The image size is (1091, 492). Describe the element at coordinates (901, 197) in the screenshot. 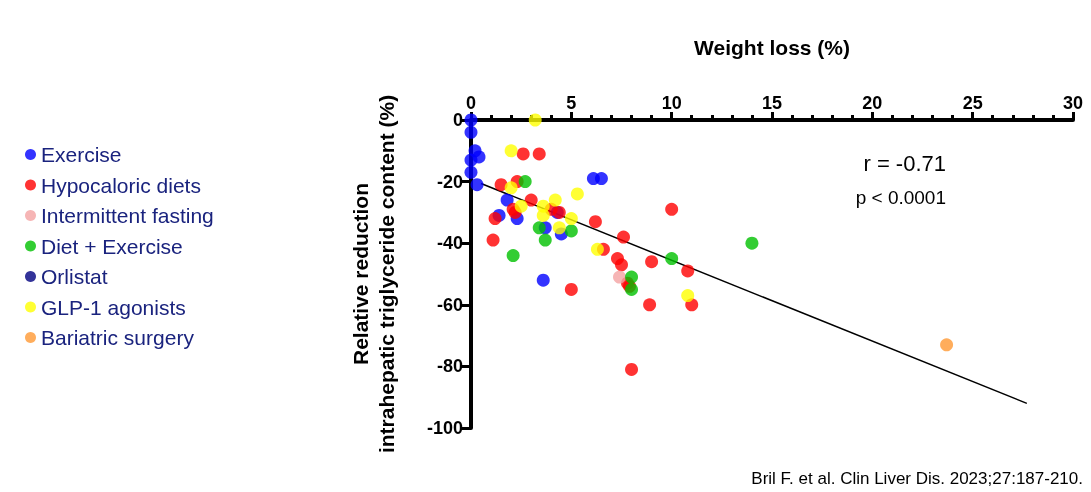

I see `annotation: p < 0.0001` at that location.